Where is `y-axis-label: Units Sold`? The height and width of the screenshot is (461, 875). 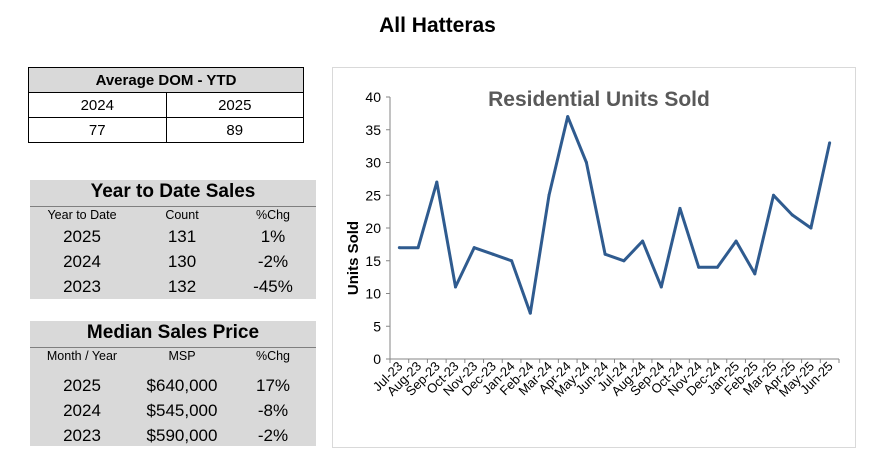 y-axis-label: Units Sold is located at coordinates (353, 258).